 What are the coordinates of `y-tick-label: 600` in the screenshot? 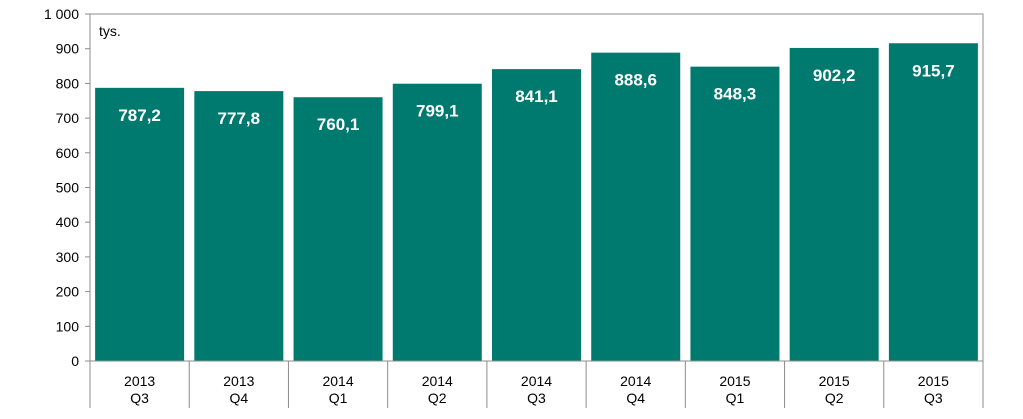 It's located at (68, 153).